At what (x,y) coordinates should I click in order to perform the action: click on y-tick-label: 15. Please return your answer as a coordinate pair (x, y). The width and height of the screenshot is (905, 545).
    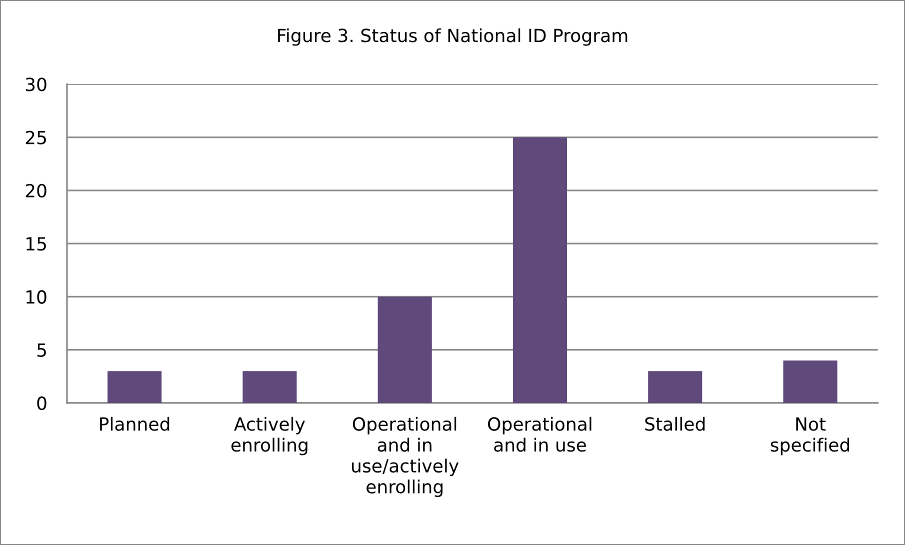
    Looking at the image, I should click on (36, 244).